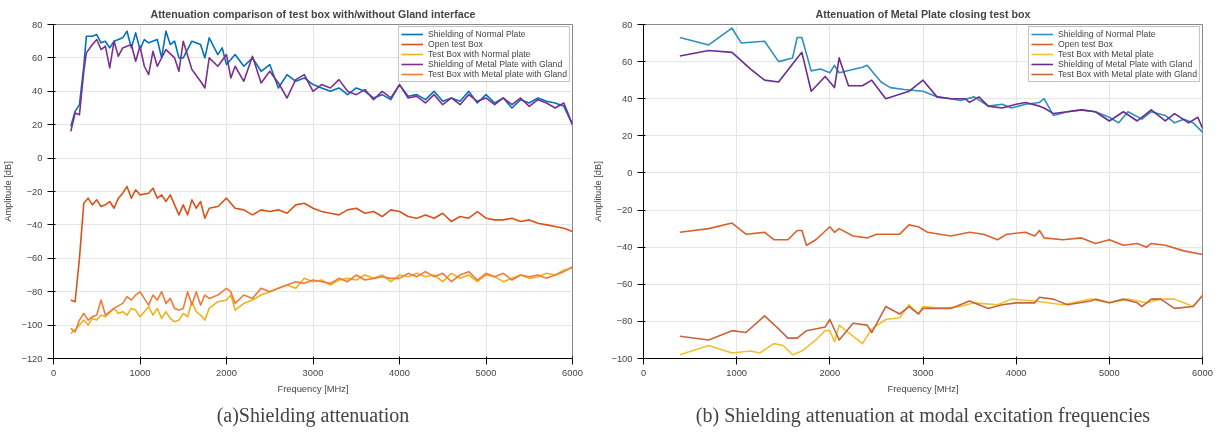 This screenshot has height=440, width=1230. What do you see at coordinates (313, 13) in the screenshot?
I see `chart-title: Attenuation comparison of test box with/without Gland interface` at bounding box center [313, 13].